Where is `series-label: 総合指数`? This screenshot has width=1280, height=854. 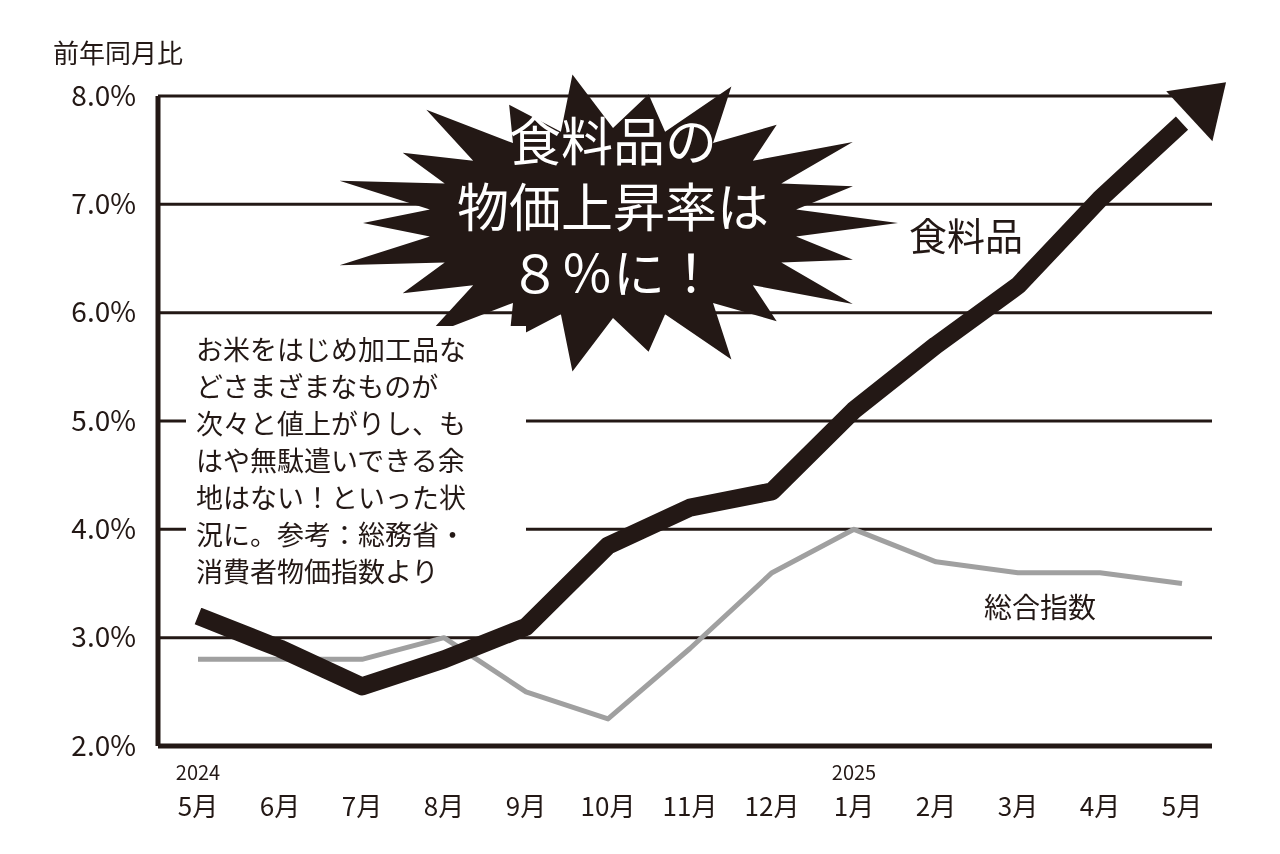 series-label: 総合指数 is located at coordinates (1040, 605).